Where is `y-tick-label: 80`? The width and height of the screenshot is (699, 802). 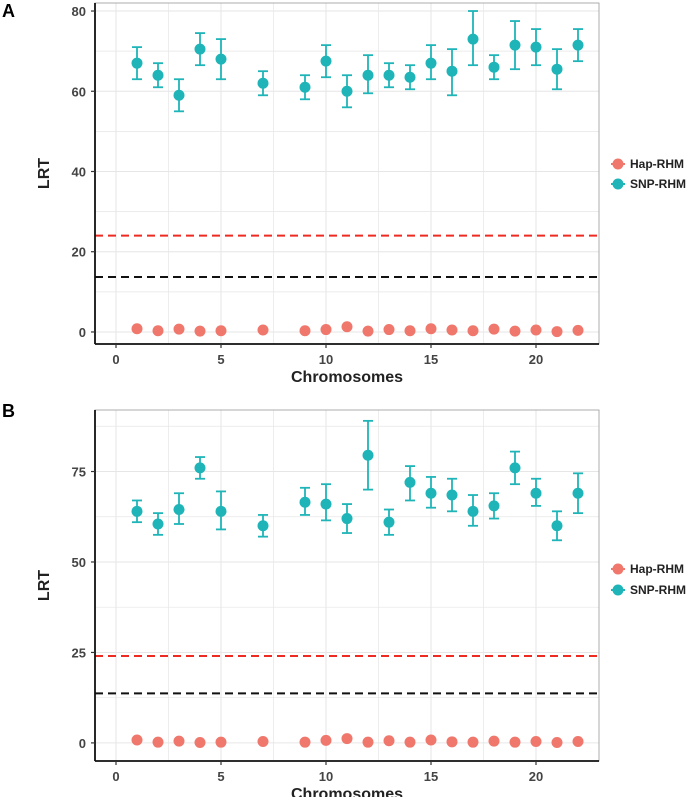
y-tick-label: 80 is located at coordinates (79, 11).